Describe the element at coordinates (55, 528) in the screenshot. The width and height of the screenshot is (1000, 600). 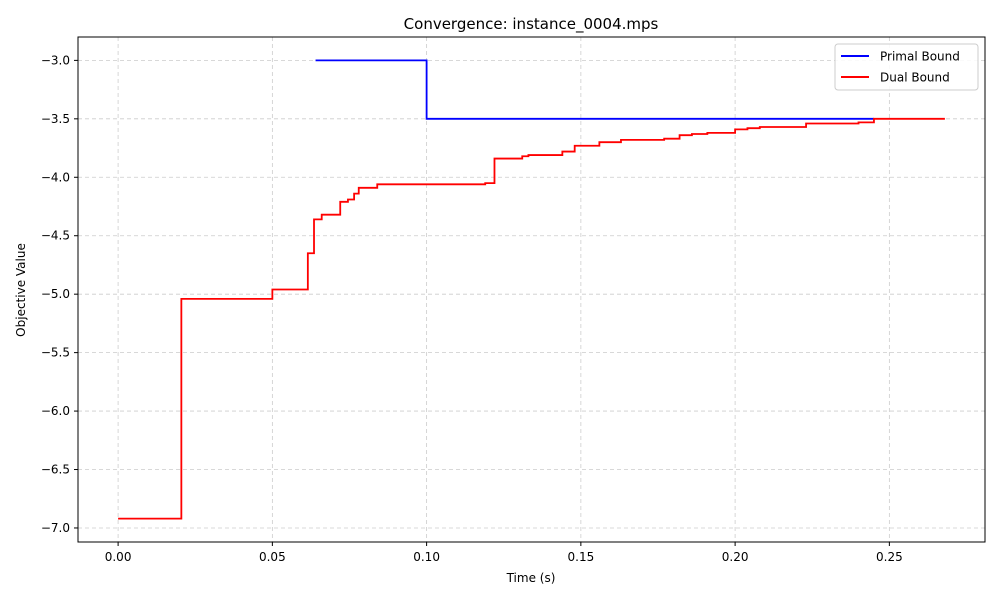
I see `y-tick-label: −7.0` at that location.